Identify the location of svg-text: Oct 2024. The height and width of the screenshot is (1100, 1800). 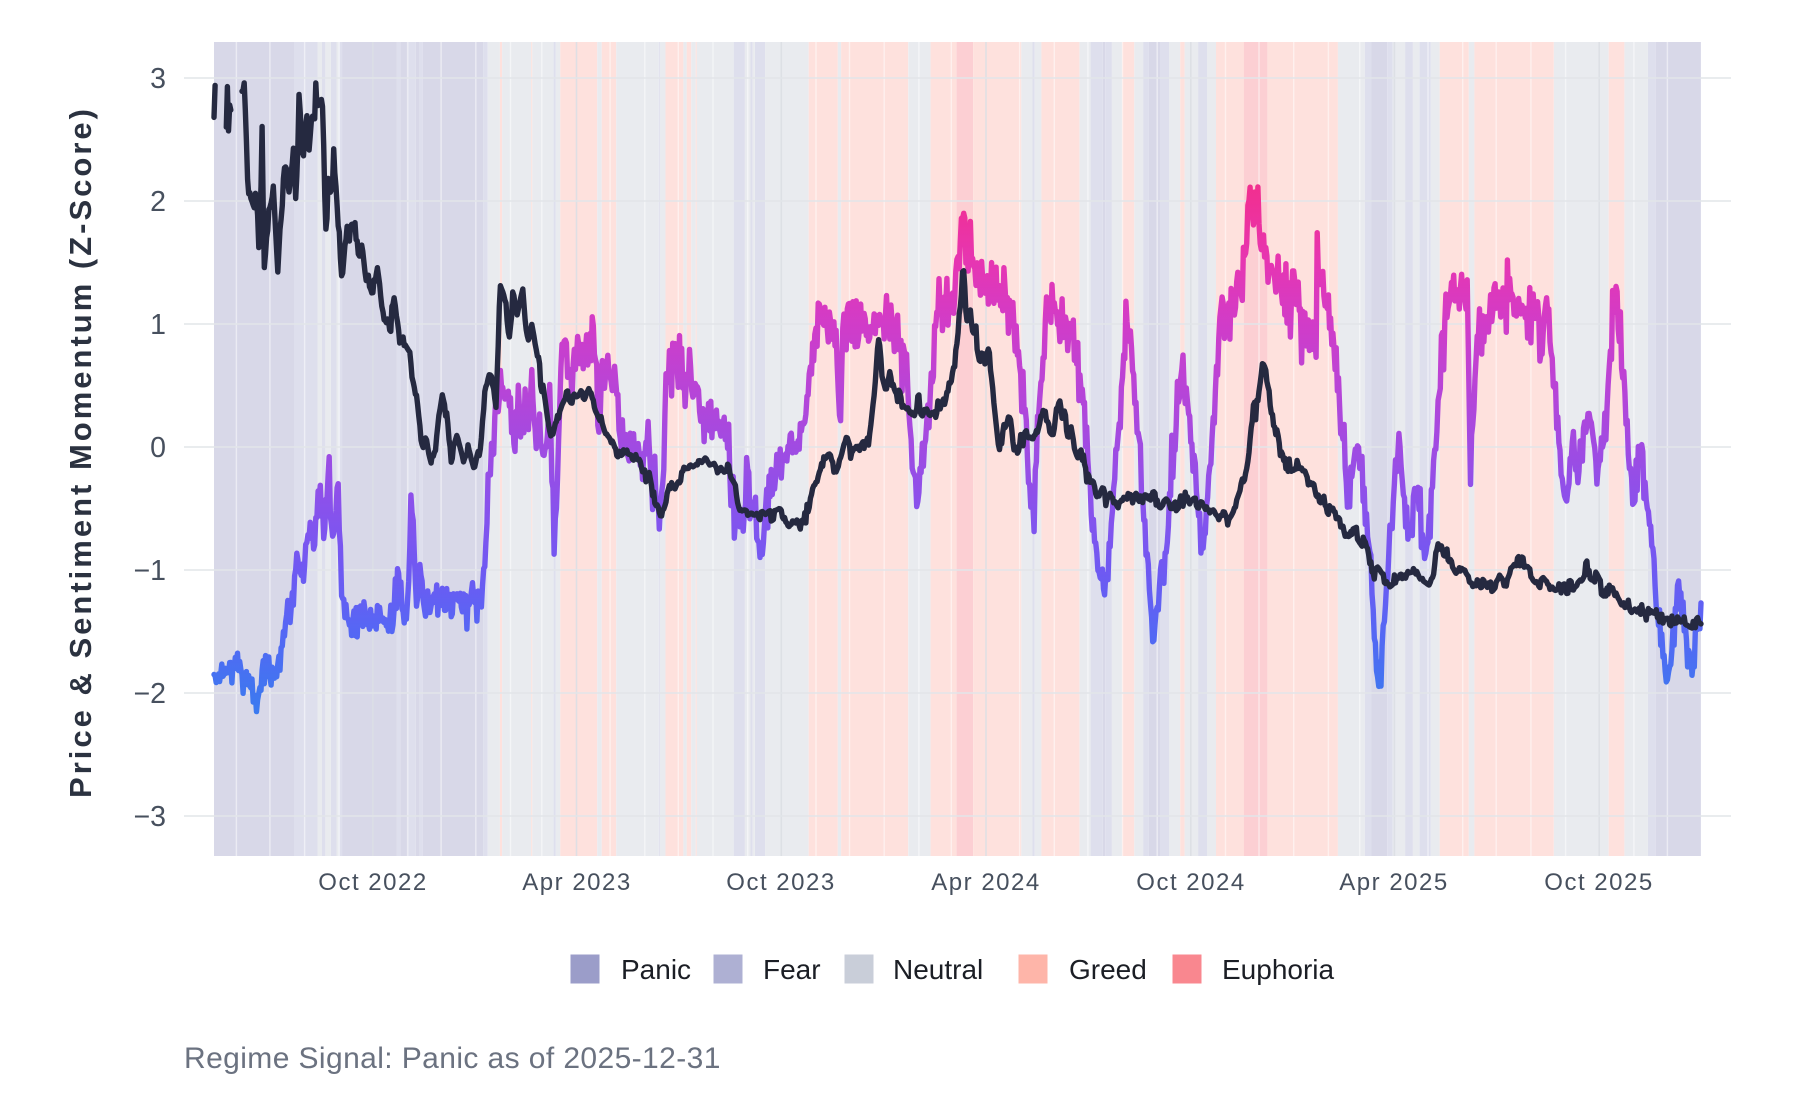
(1190, 882).